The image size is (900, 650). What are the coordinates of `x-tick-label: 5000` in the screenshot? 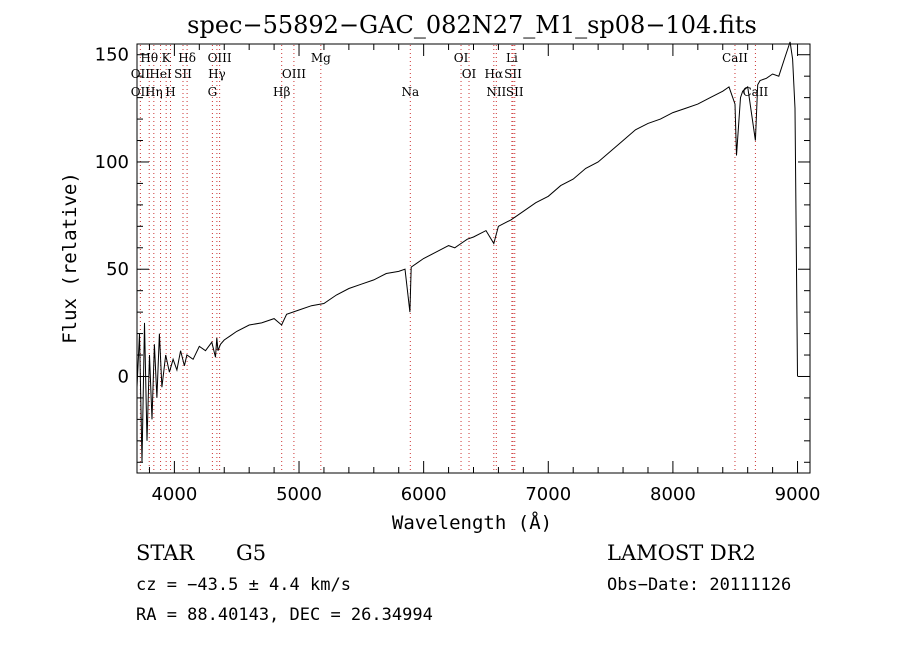 It's located at (299, 494).